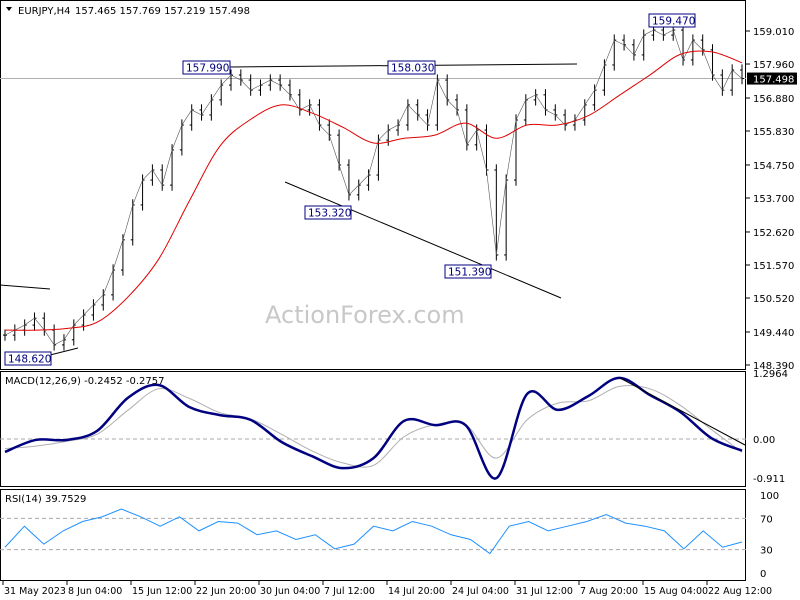 Image resolution: width=800 pixels, height=600 pixels. I want to click on svg-text: 157.990, so click(207, 69).